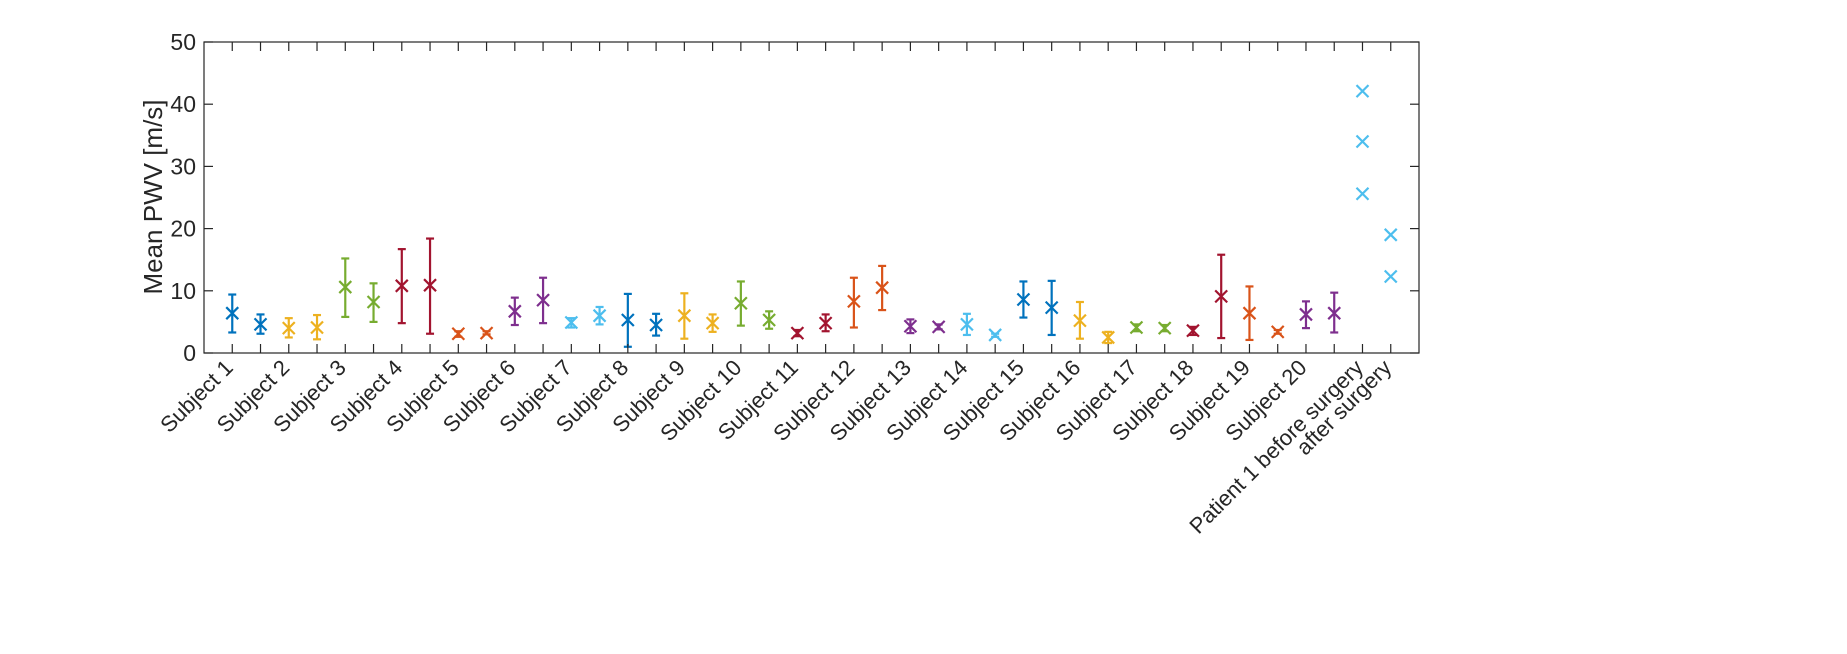  I want to click on y-axis-label: Mean PWV [m/s], so click(153, 196).